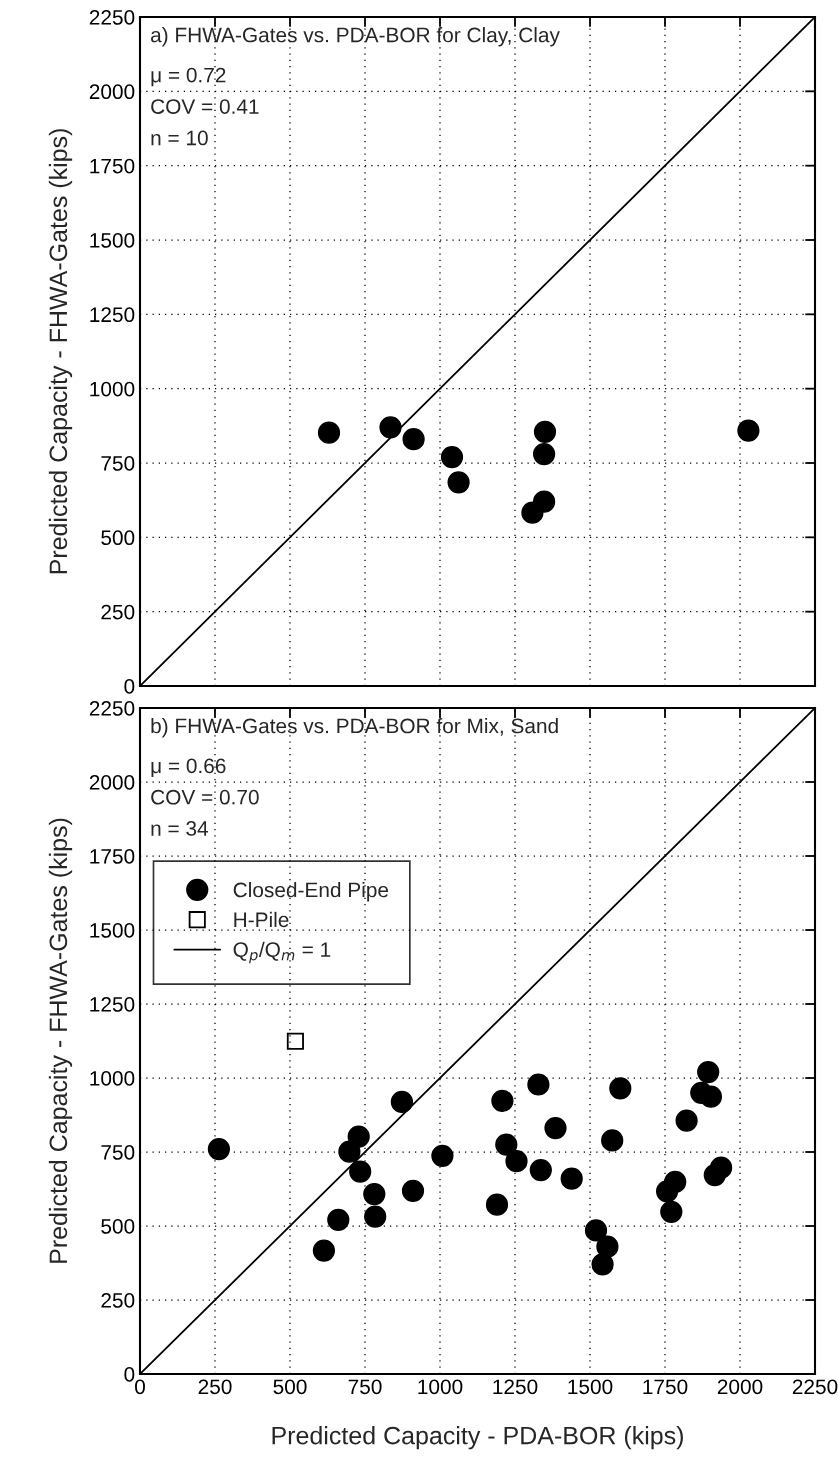  What do you see at coordinates (354, 727) in the screenshot?
I see `chart-title: b) FHWA-Gates vs. PDA-BOR for Mix, Sand` at bounding box center [354, 727].